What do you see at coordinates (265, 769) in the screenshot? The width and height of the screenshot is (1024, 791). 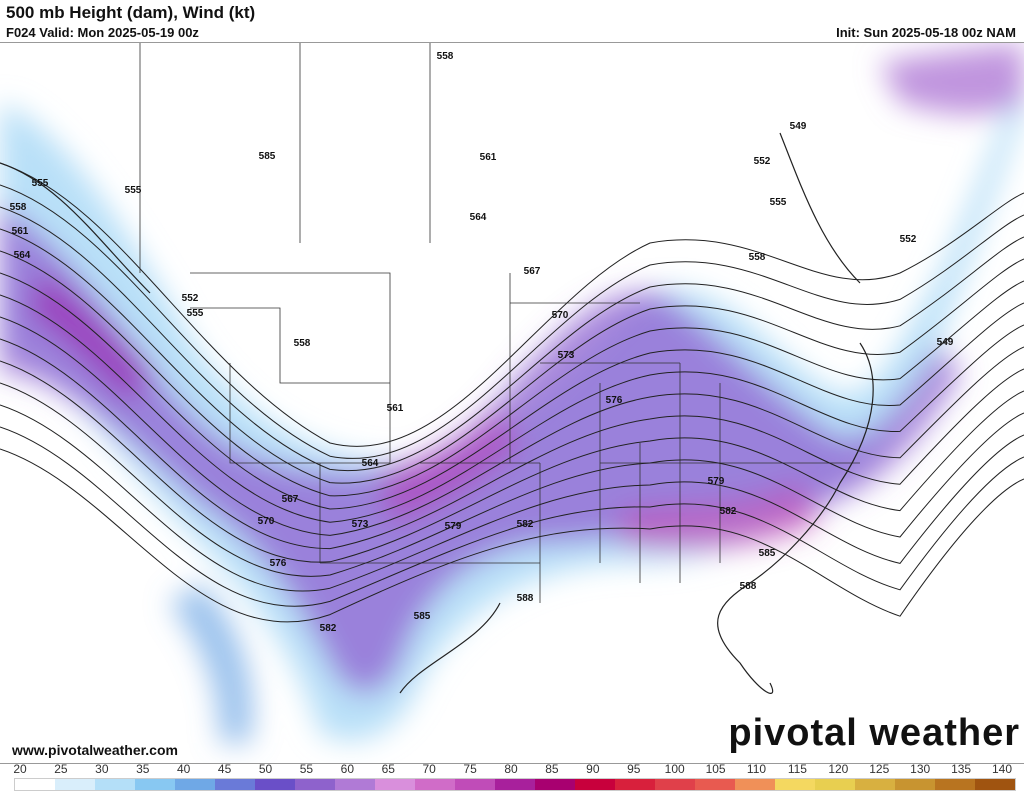 I see `colorbar-tick: 50` at bounding box center [265, 769].